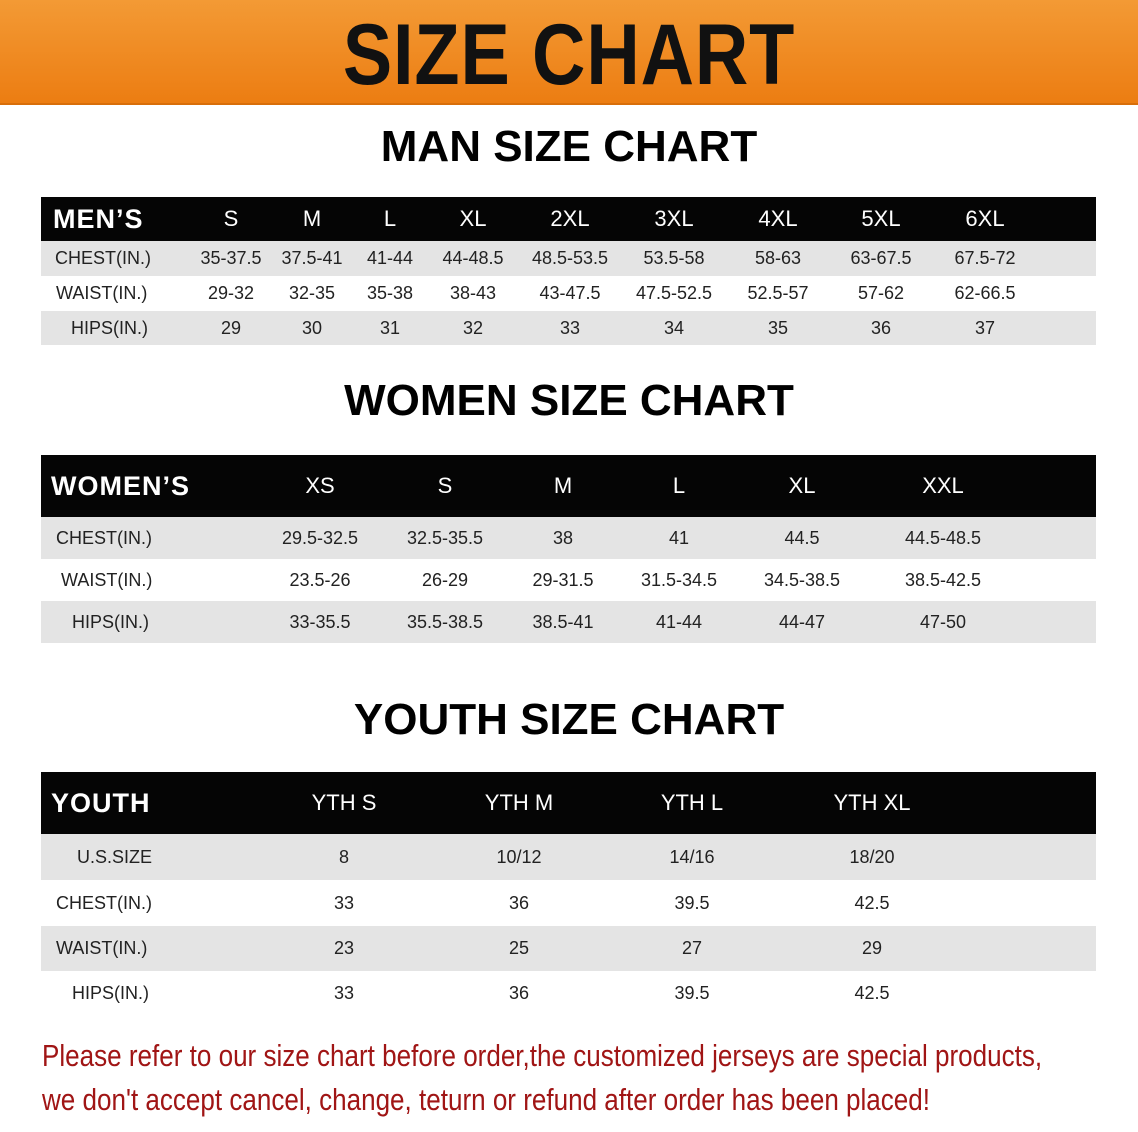  What do you see at coordinates (985, 258) in the screenshot?
I see `table-cell: 67.5-72` at bounding box center [985, 258].